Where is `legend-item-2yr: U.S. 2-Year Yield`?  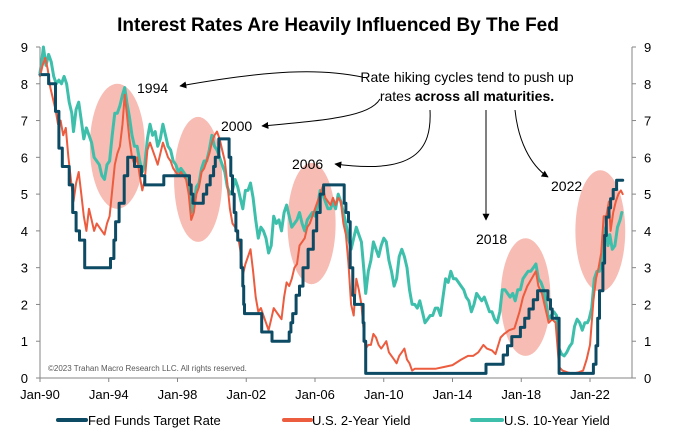 legend-item-2yr: U.S. 2-Year Yield is located at coordinates (346, 420).